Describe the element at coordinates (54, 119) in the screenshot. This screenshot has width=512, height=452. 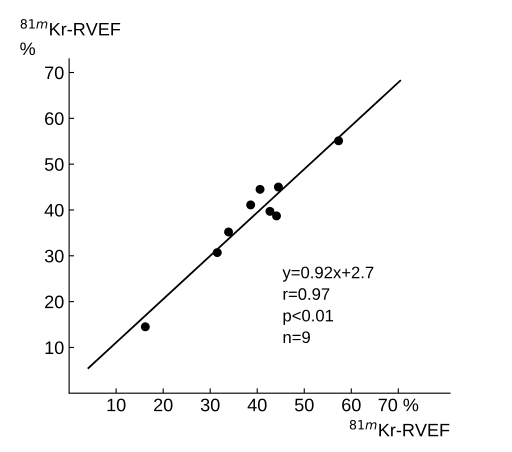
I see `y-tick-label: 60` at that location.